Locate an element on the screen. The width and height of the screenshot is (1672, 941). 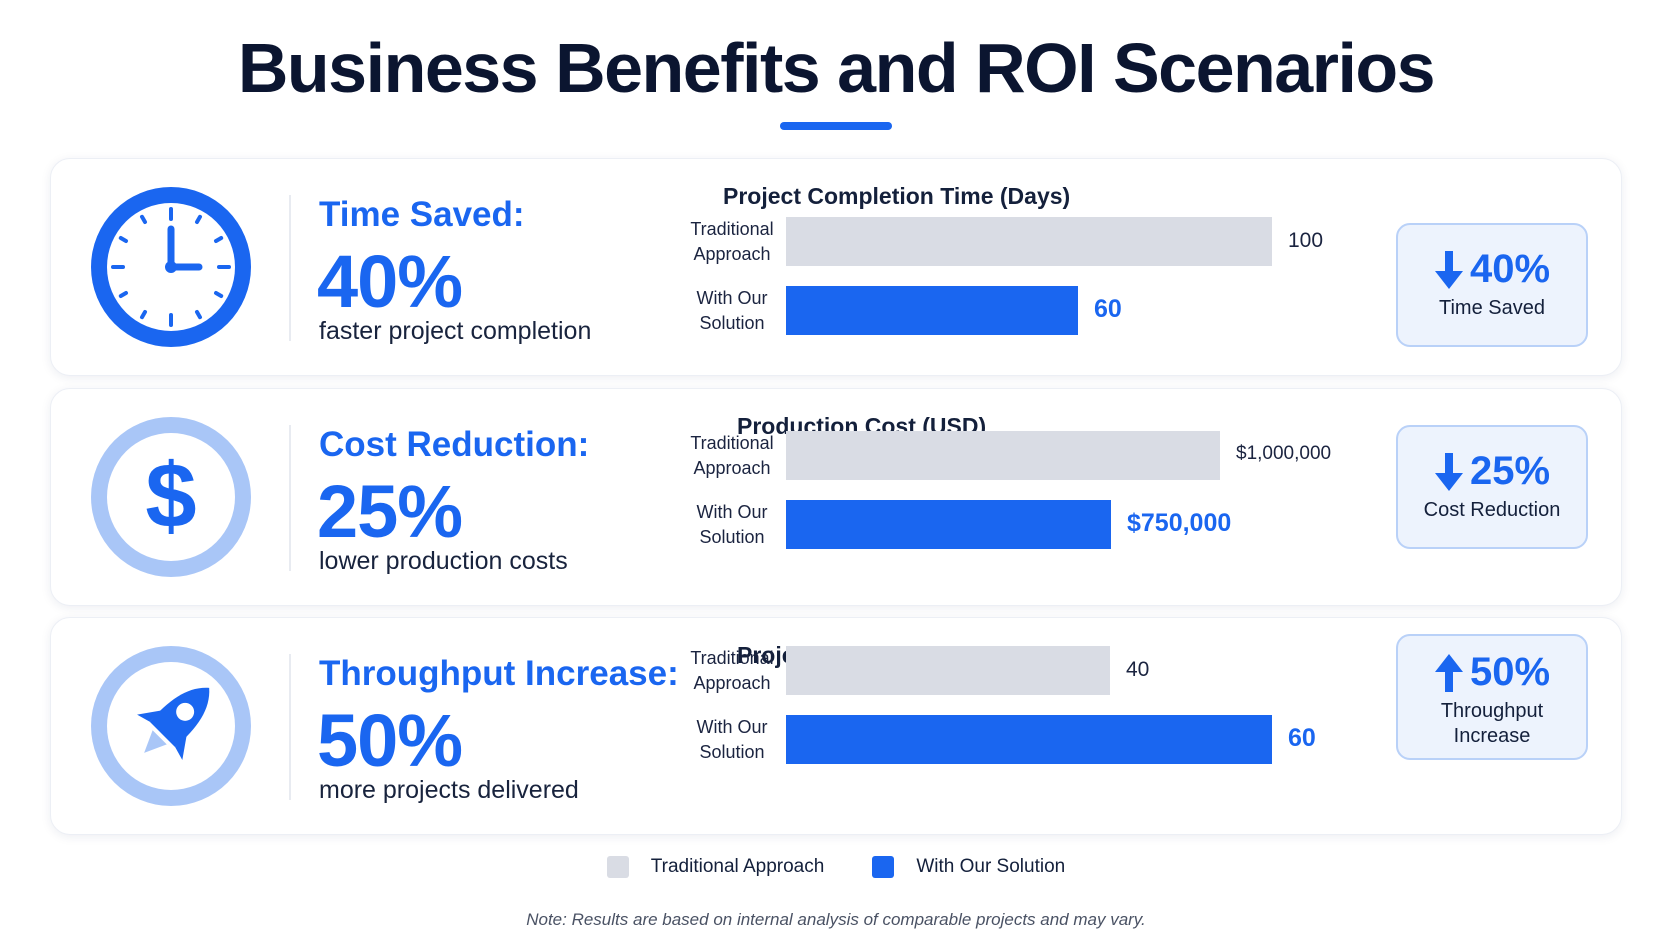
legend-item-solution: With Our Solution is located at coordinates (968, 867).